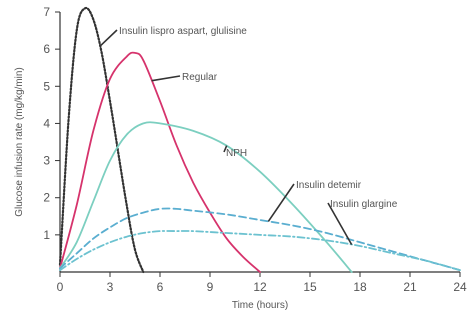 Image resolution: width=470 pixels, height=320 pixels. I want to click on y-tick-label: 5, so click(46, 86).